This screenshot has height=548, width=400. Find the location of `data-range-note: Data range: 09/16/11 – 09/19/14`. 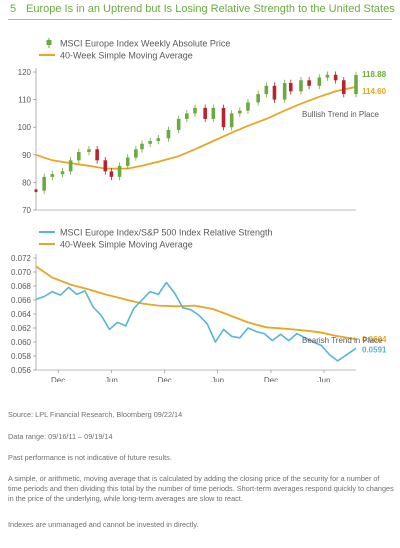

data-range-note: Data range: 09/16/11 – 09/19/14 is located at coordinates (60, 436).